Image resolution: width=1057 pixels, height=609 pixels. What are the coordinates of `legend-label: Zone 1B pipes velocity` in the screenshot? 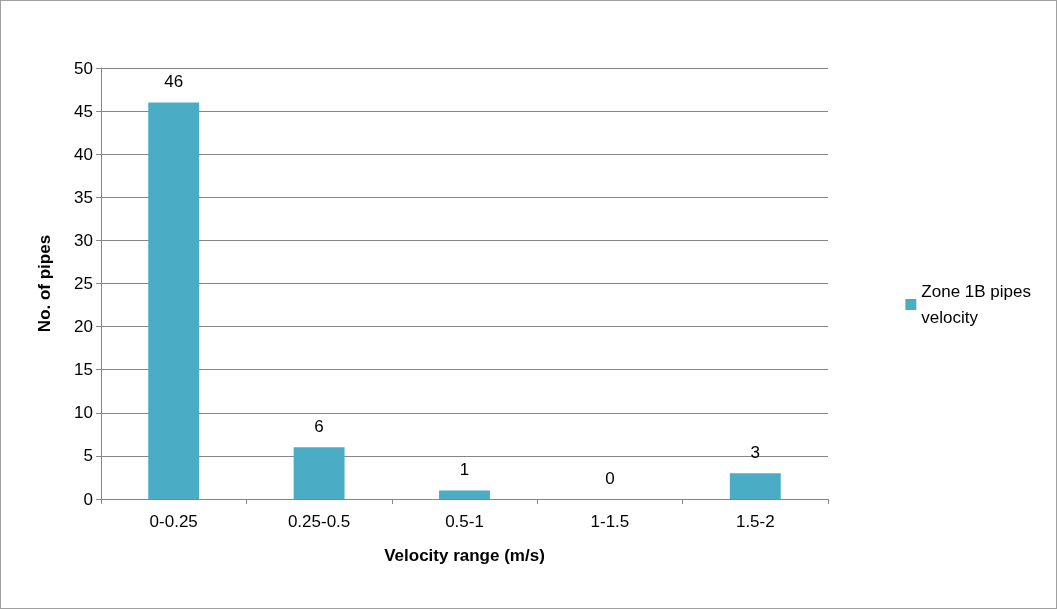 It's located at (976, 304).